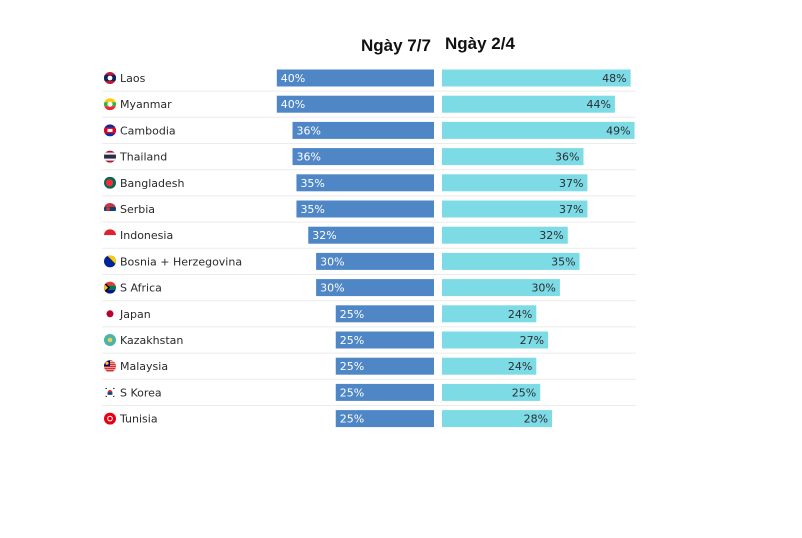  I want to click on value-label-right: 48%, so click(614, 78).